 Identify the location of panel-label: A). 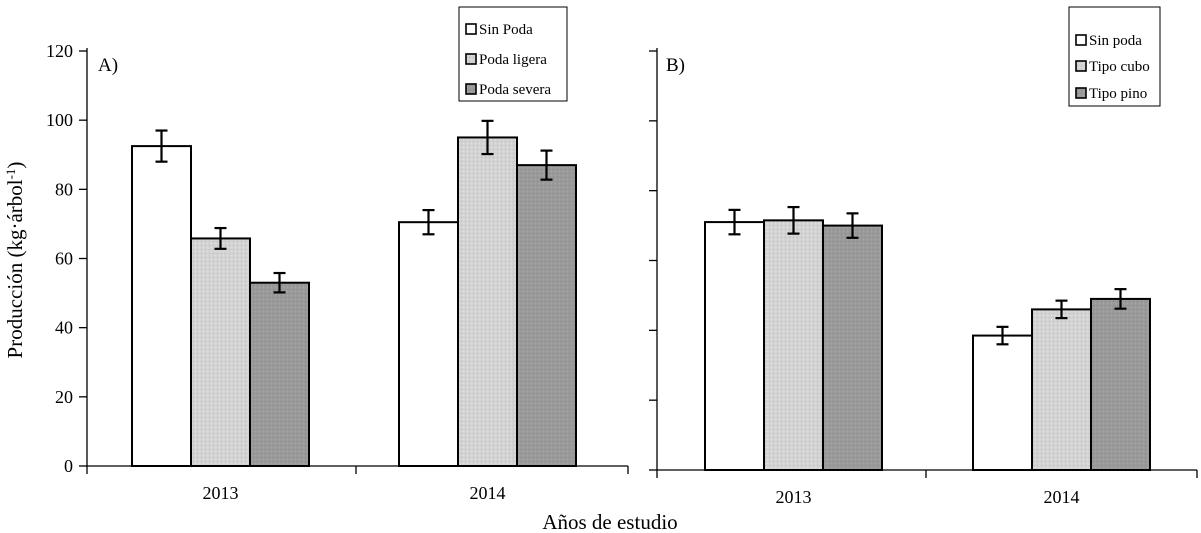
(108, 65).